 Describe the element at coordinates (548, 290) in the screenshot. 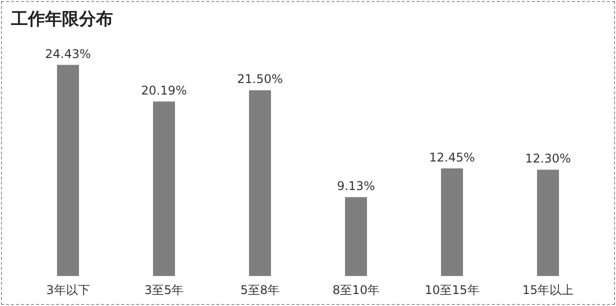

I see `x-tick-label: 15年以上` at that location.